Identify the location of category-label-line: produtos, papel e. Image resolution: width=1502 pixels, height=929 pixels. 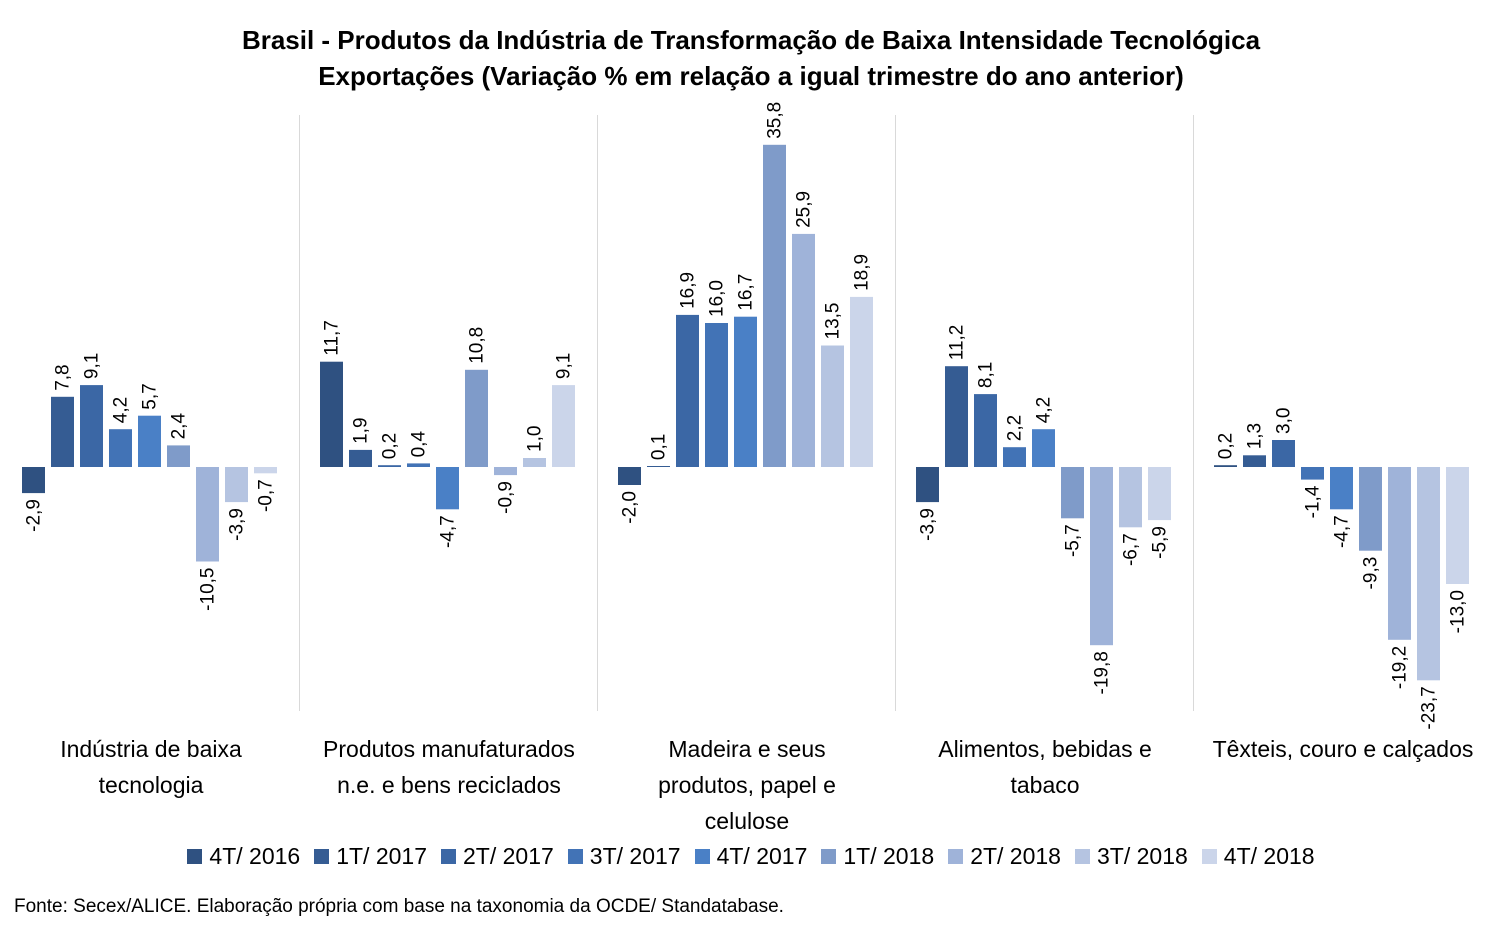
(747, 785).